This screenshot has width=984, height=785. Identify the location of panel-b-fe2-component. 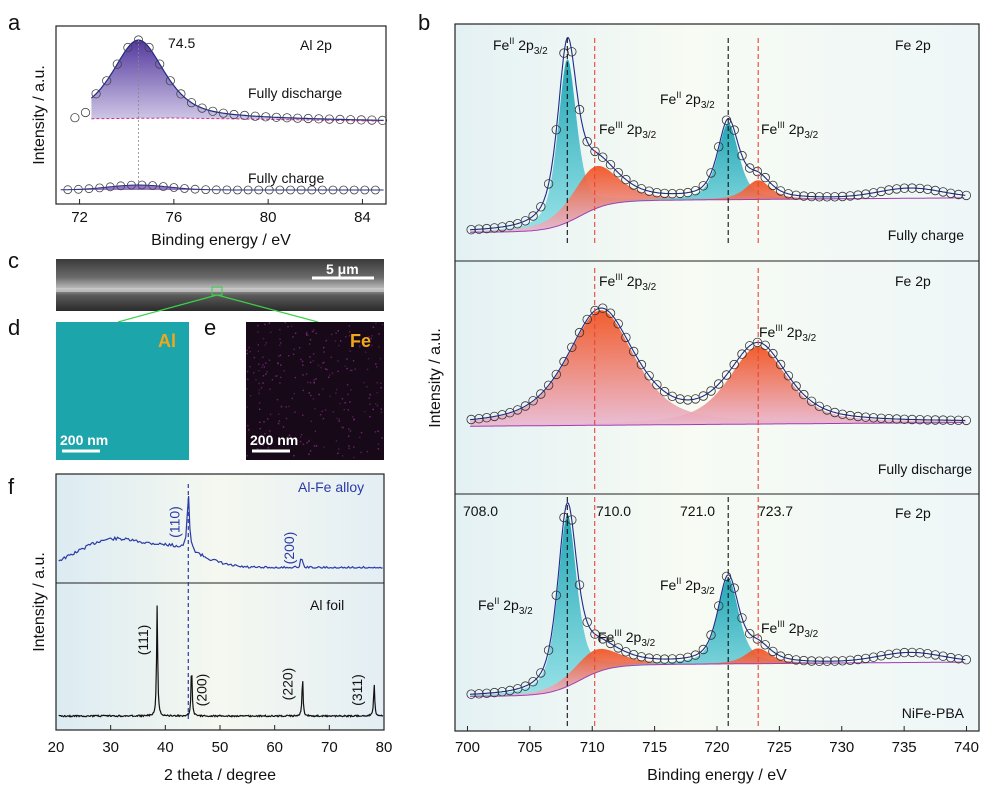
(718, 177).